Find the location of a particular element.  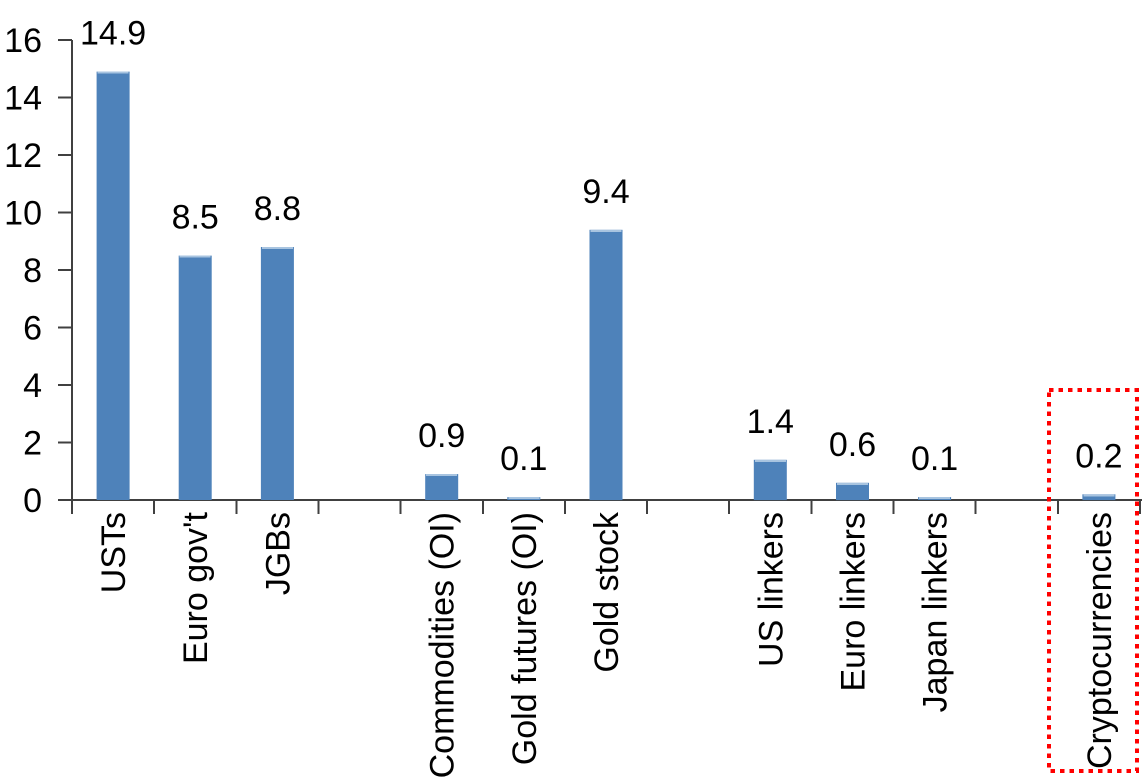

x-axis-category-label: USTs is located at coordinates (114, 552).